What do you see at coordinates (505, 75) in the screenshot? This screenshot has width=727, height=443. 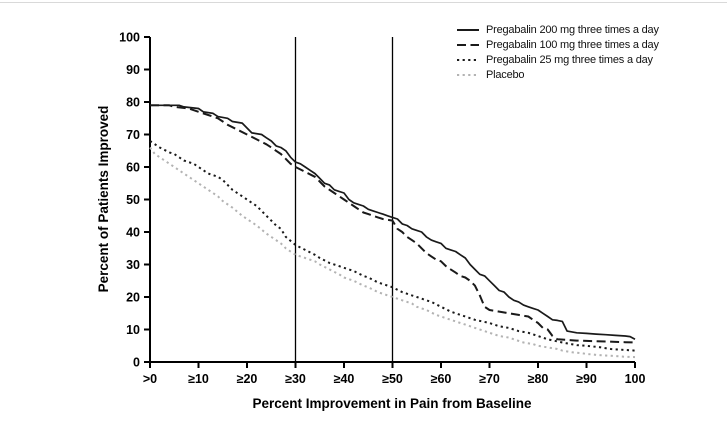 I see `legend-label: Placebo` at bounding box center [505, 75].